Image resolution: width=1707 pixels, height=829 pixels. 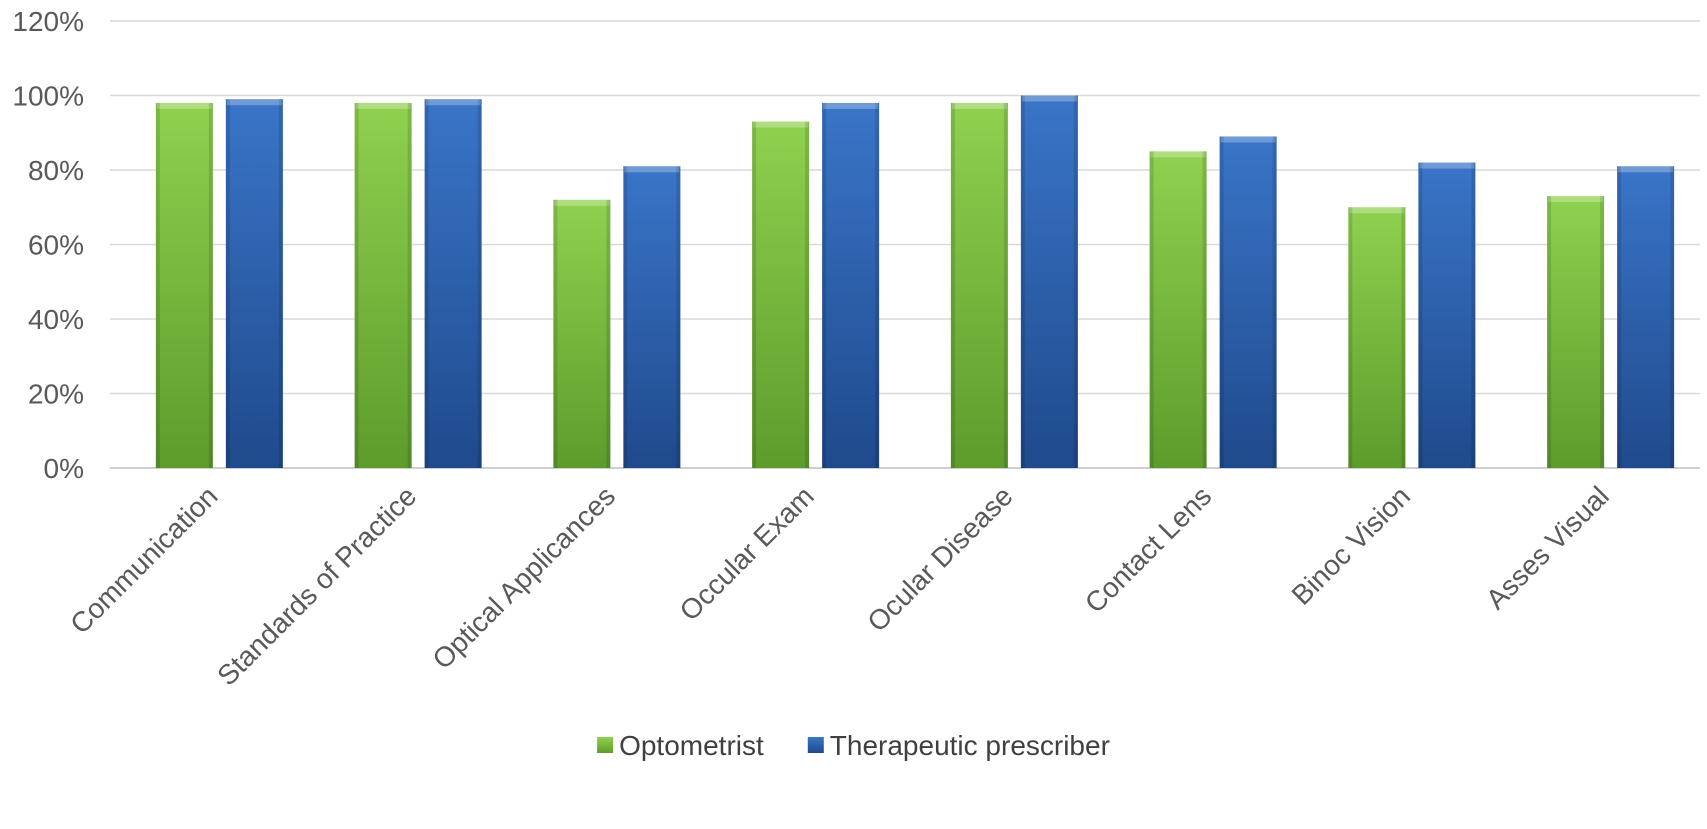 I want to click on x-category-label: Optical Applicances, so click(x=523, y=577).